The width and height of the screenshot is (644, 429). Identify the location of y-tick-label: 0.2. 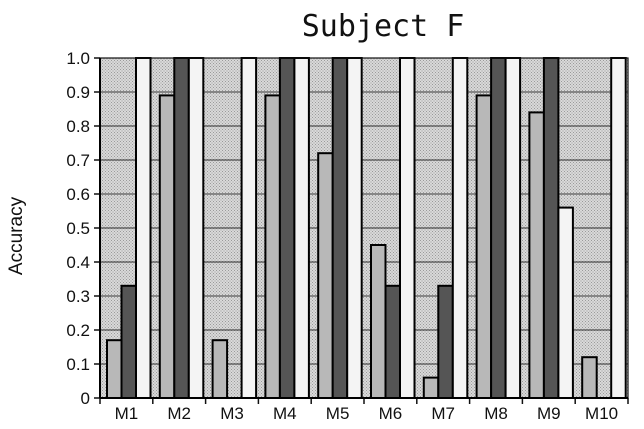
(78, 330).